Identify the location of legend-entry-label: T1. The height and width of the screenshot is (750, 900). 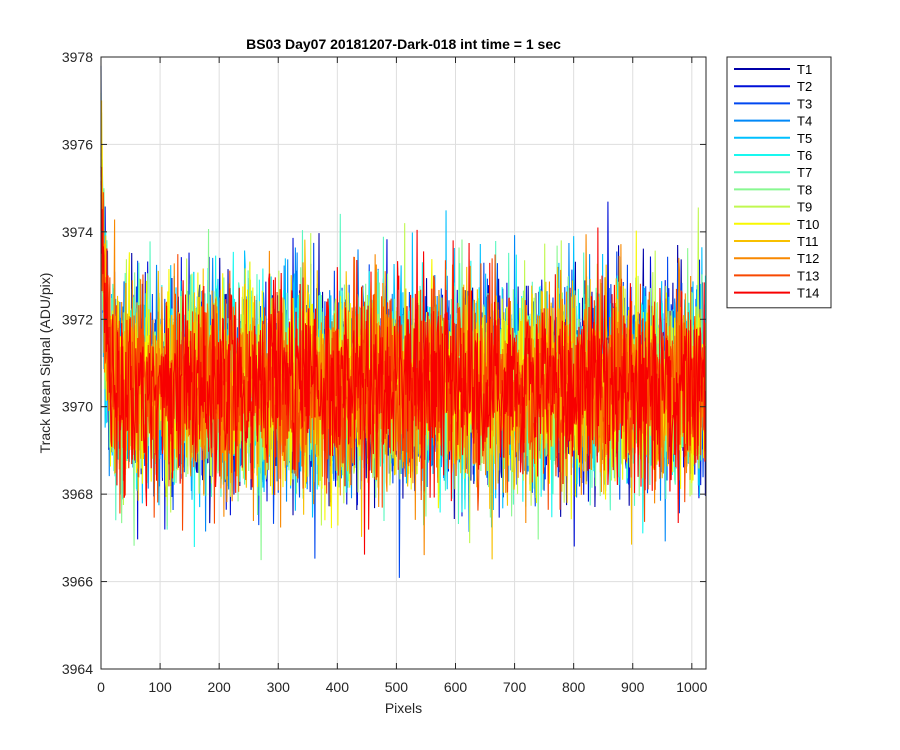
(804, 69).